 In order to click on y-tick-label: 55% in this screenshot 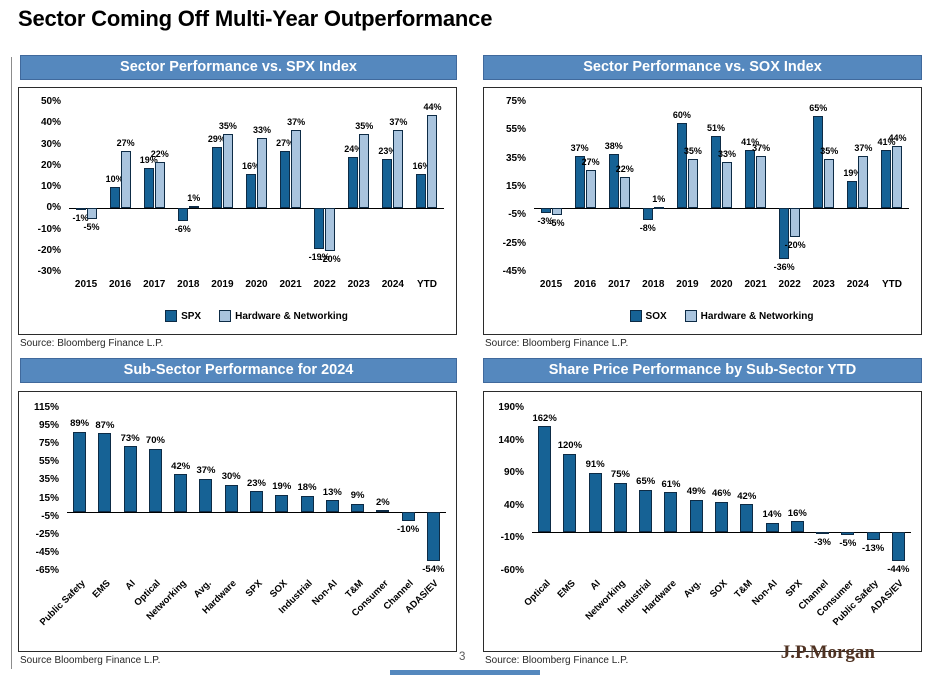, I will do `click(48, 462)`.